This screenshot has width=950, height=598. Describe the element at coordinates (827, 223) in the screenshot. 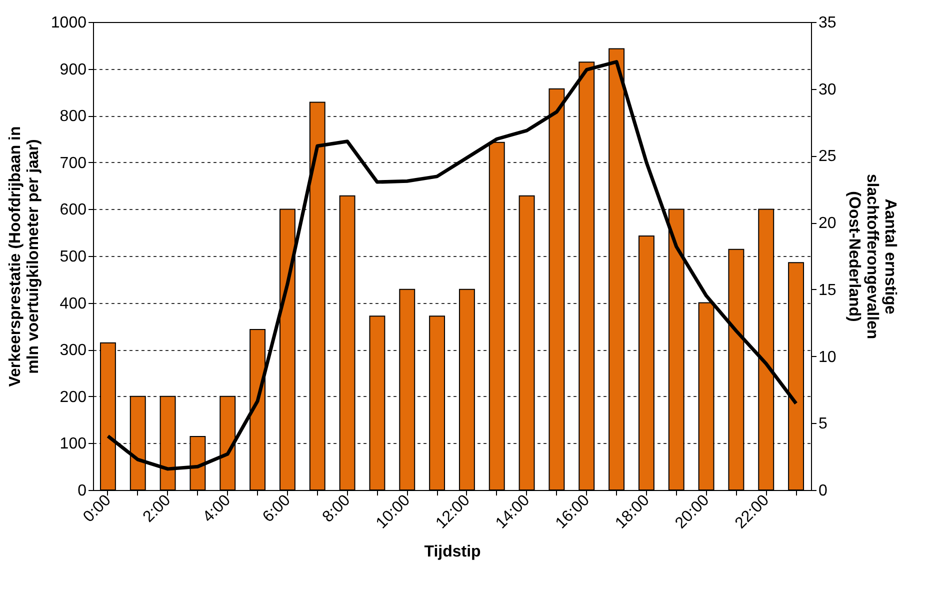

I see `y2-tick-label: 20` at that location.